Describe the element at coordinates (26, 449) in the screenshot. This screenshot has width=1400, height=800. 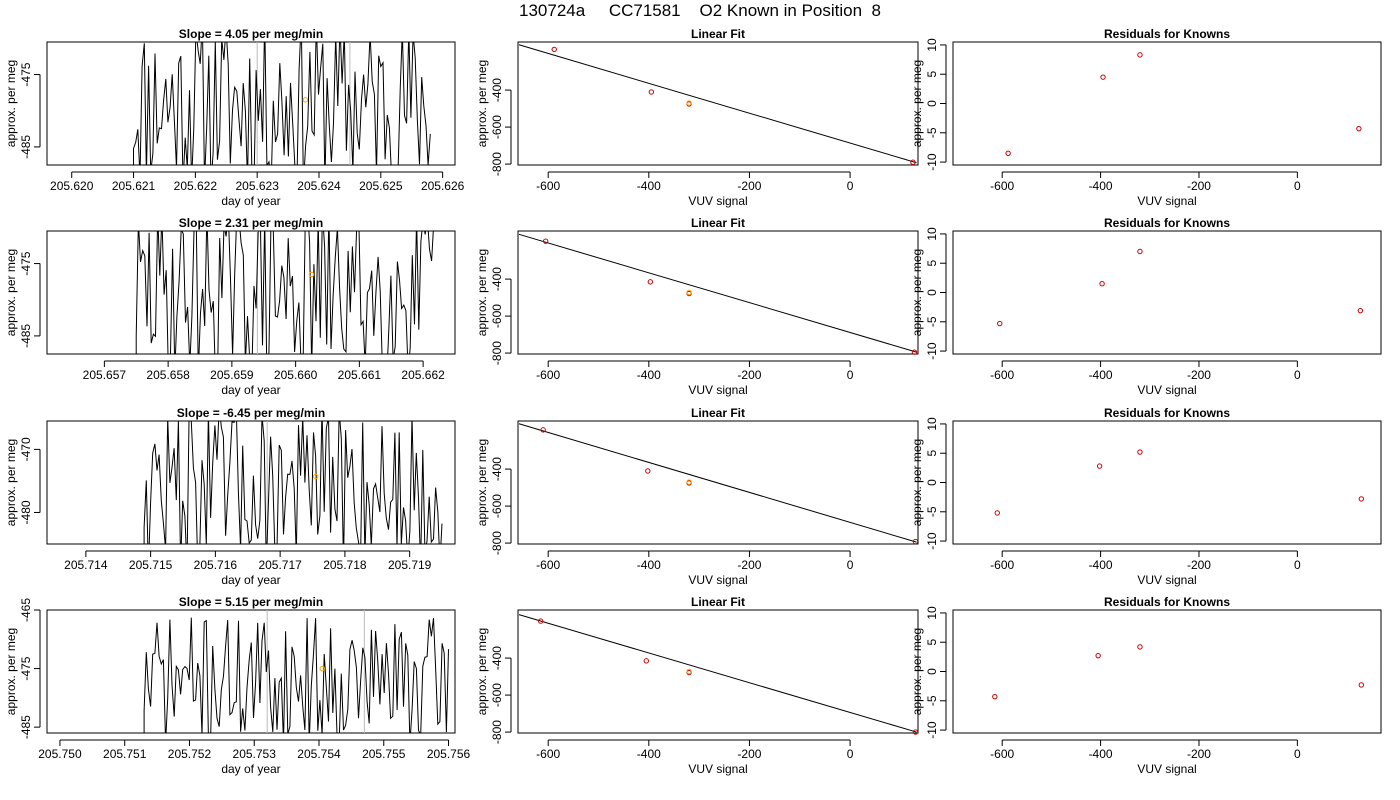
I see `slope-panel-r3-y-tick-label: -470` at that location.